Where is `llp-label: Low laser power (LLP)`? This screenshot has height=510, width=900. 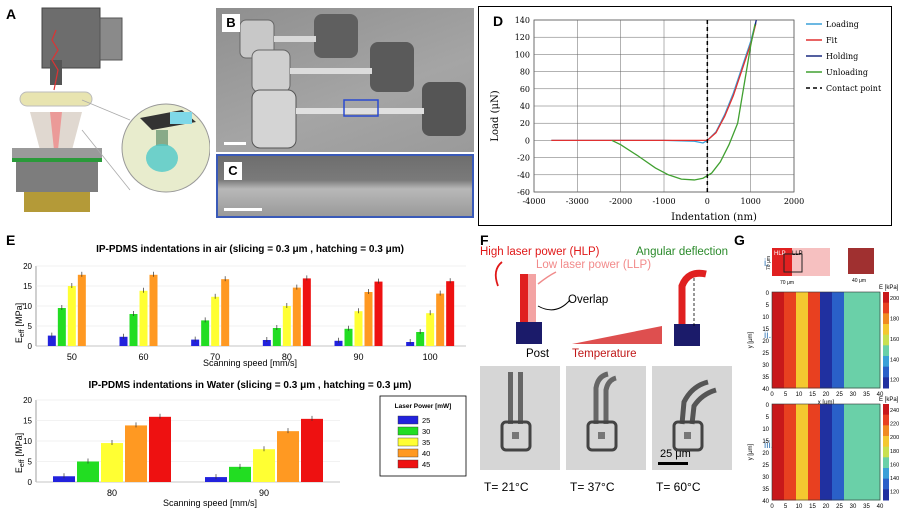
llp-label: Low laser power (LLP) is located at coordinates (594, 265).